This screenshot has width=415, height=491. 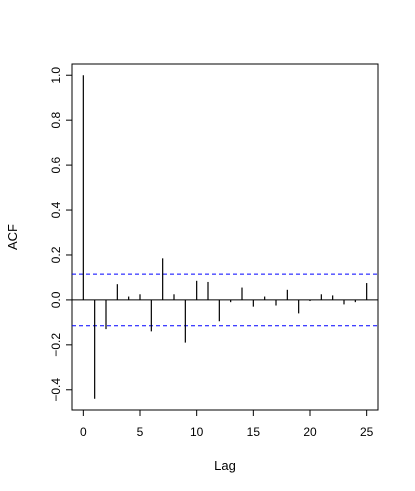 I want to click on y-tick-label-3: 0.2, so click(x=56, y=254).